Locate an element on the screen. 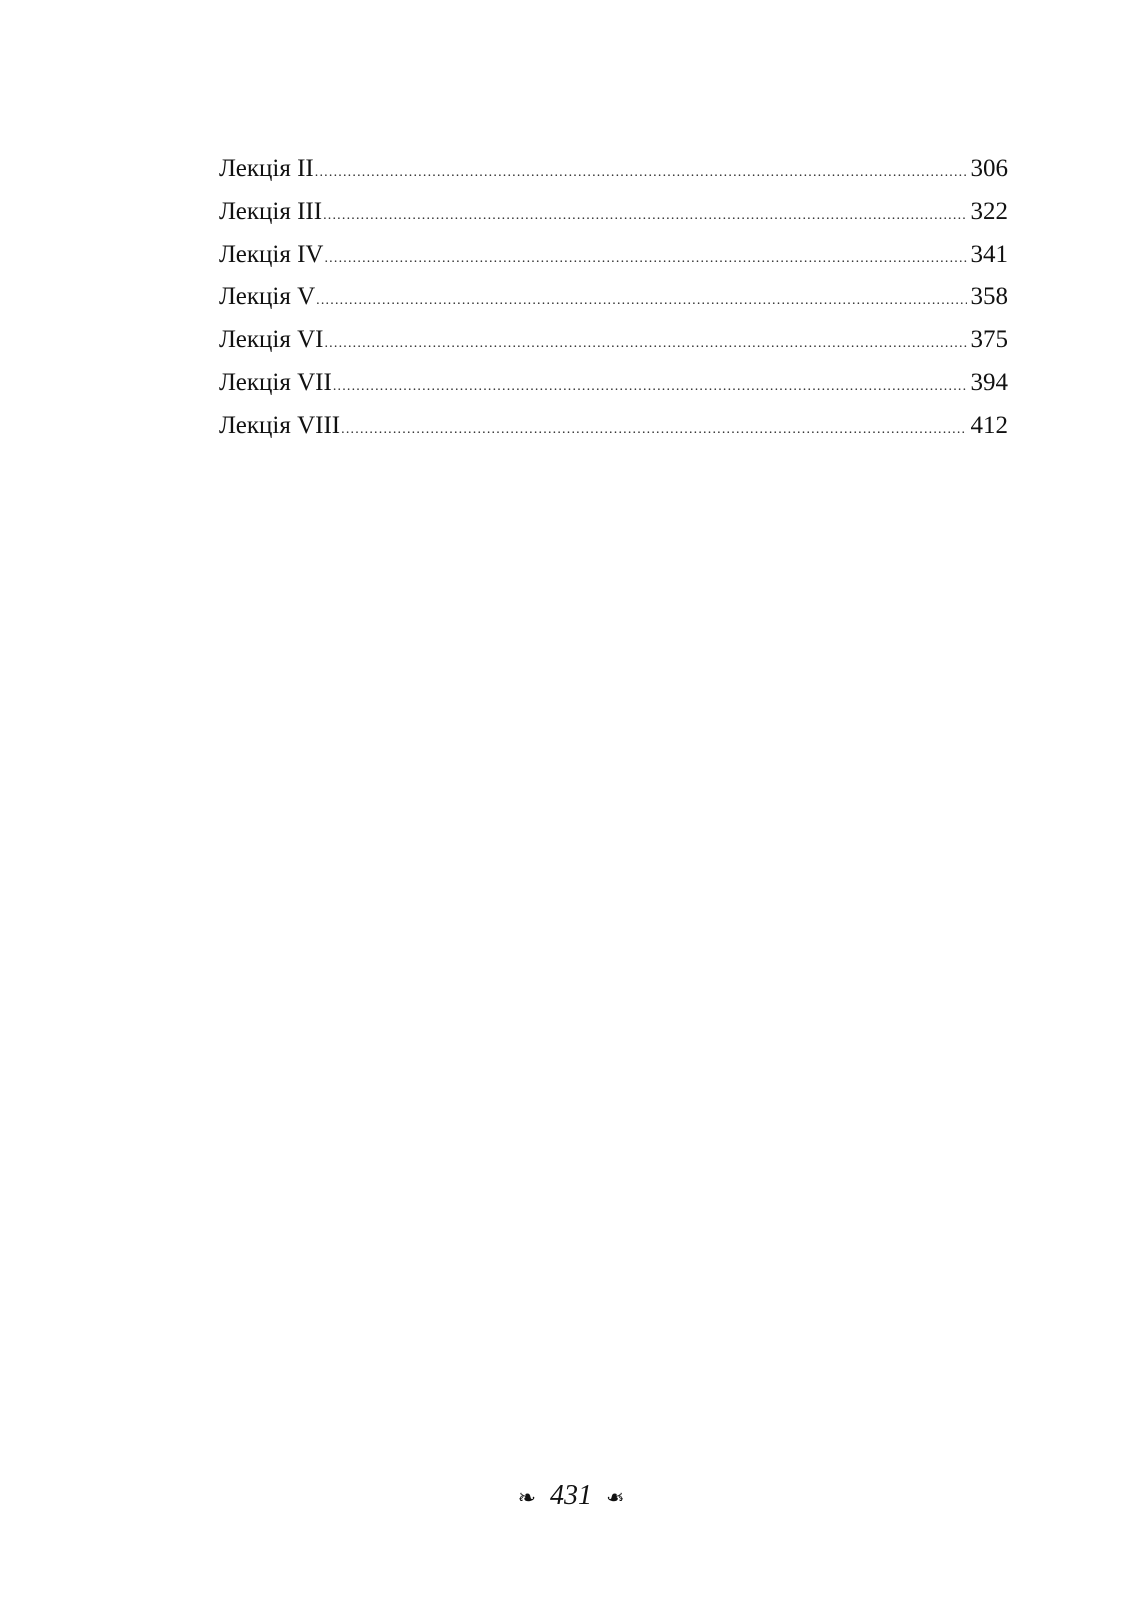  toc-entry-label: Лекція VII is located at coordinates (275, 382).